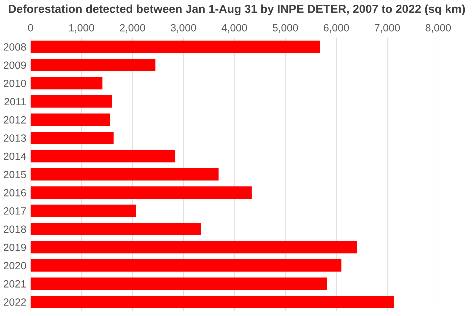  Describe the element at coordinates (15, 138) in the screenshot. I see `y-tick-label: 2013` at that location.